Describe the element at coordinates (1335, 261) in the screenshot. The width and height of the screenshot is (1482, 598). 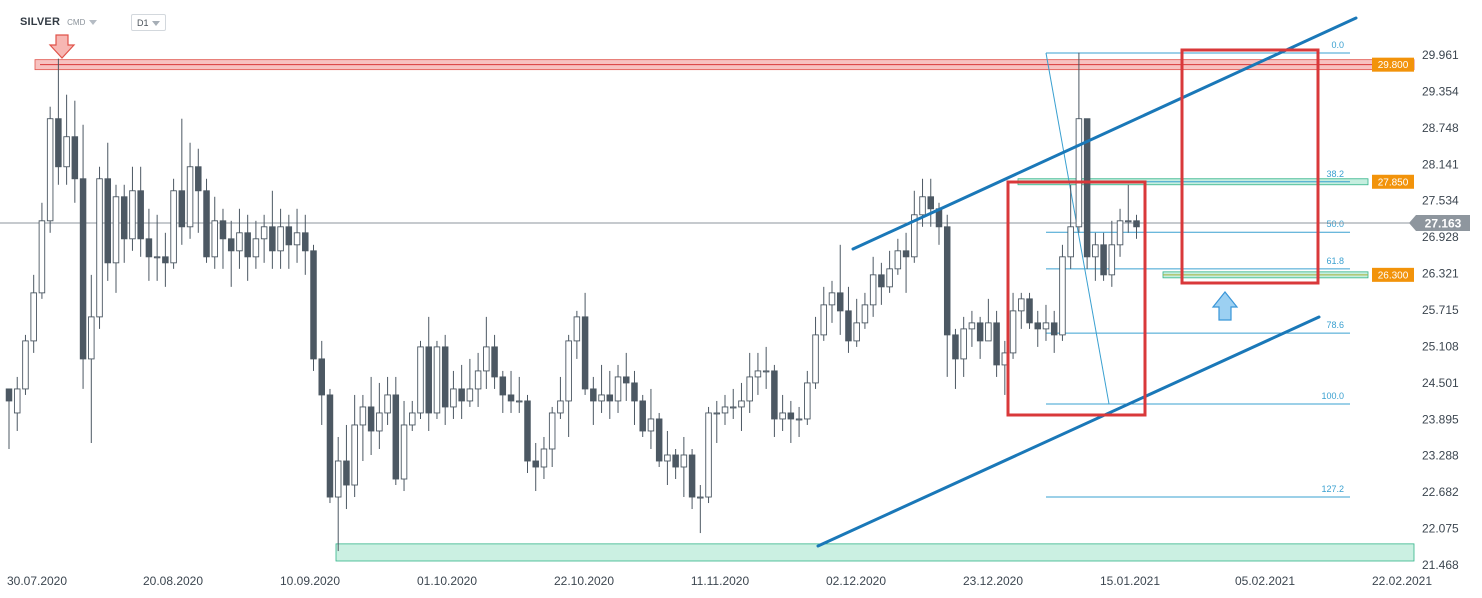
I see `fib-label-61-8: 61.8` at that location.